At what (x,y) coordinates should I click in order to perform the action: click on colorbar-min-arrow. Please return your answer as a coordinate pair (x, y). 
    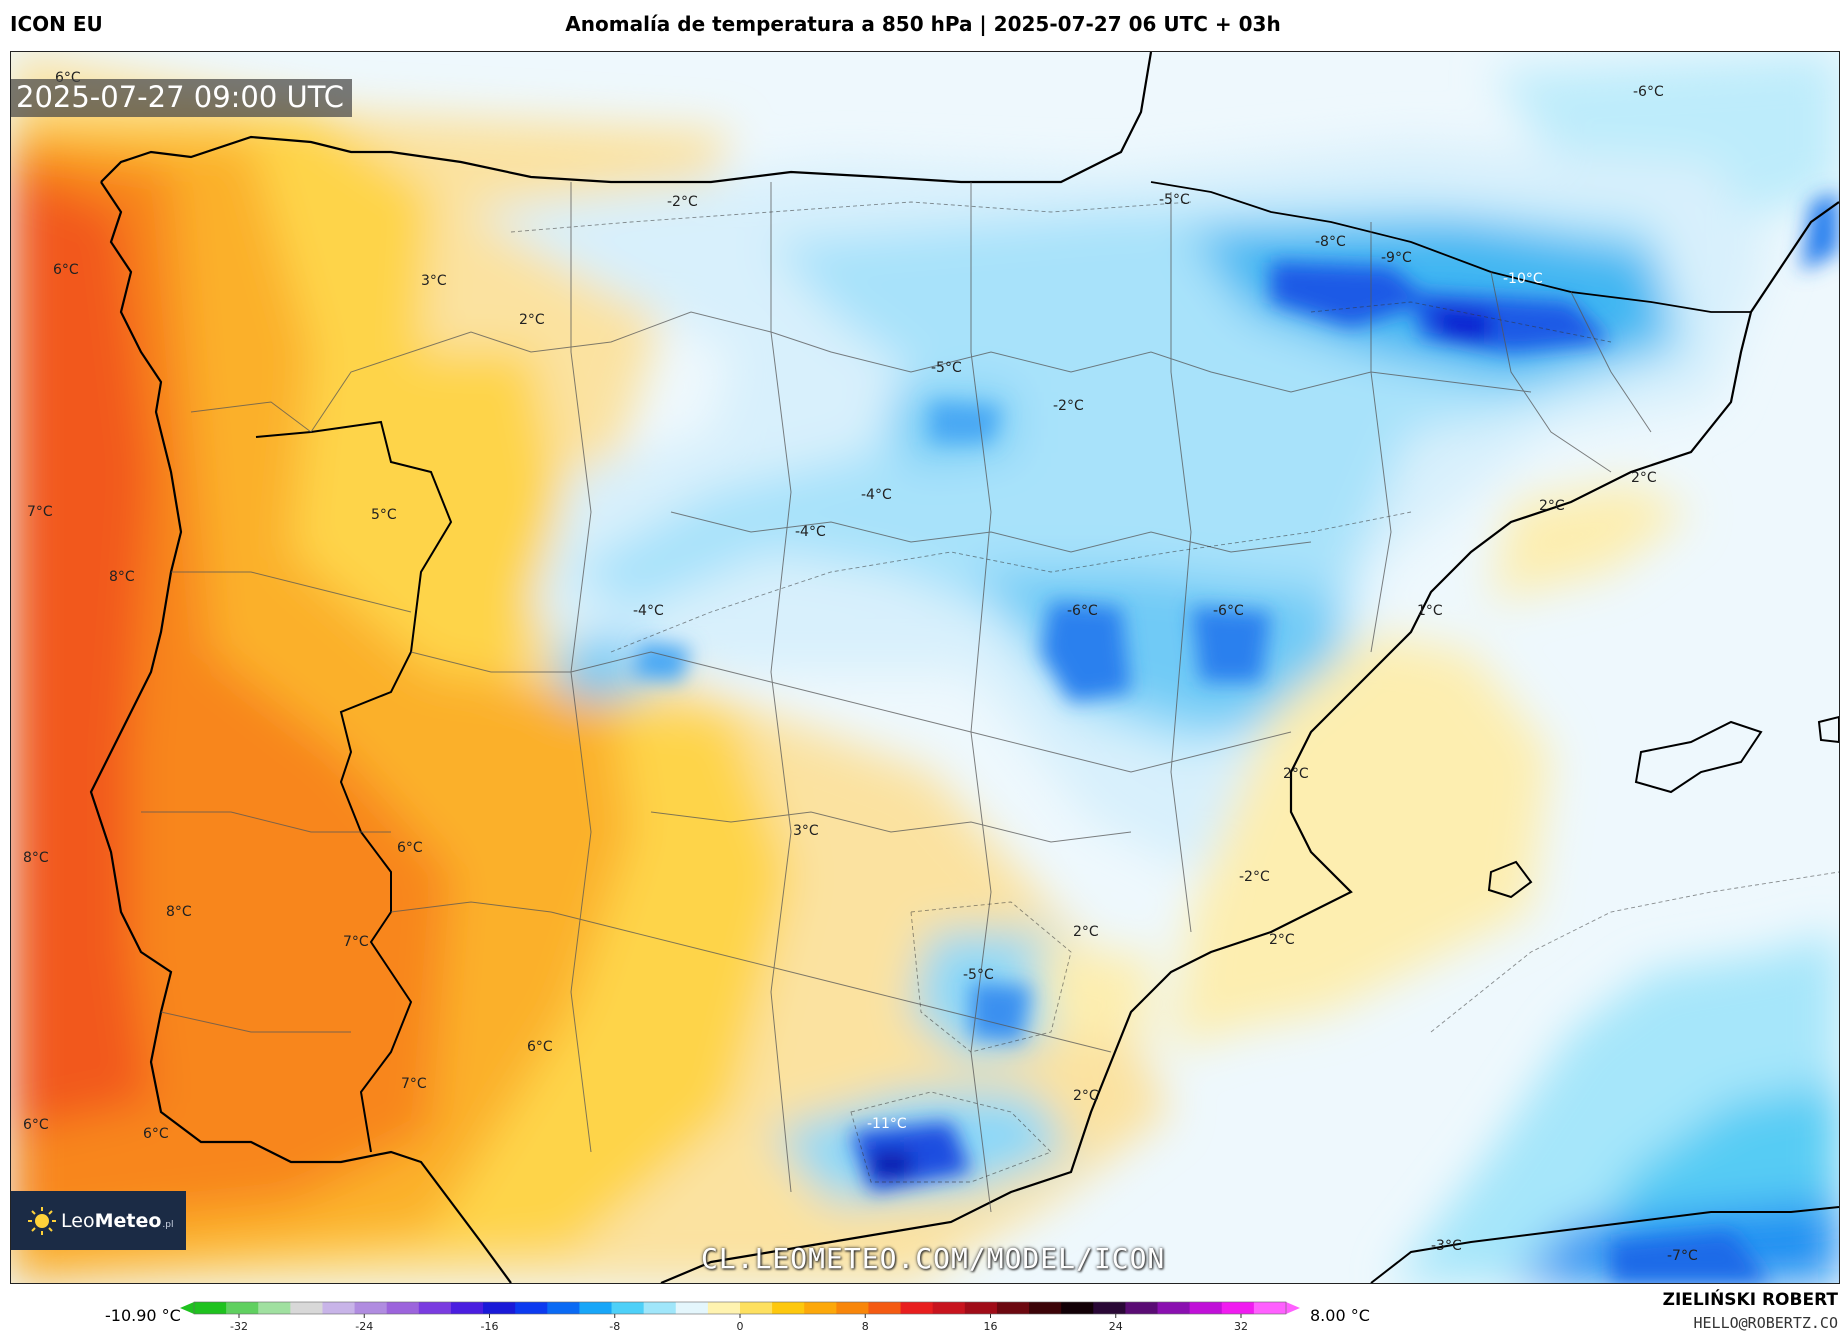
    Looking at the image, I should click on (187, 1308).